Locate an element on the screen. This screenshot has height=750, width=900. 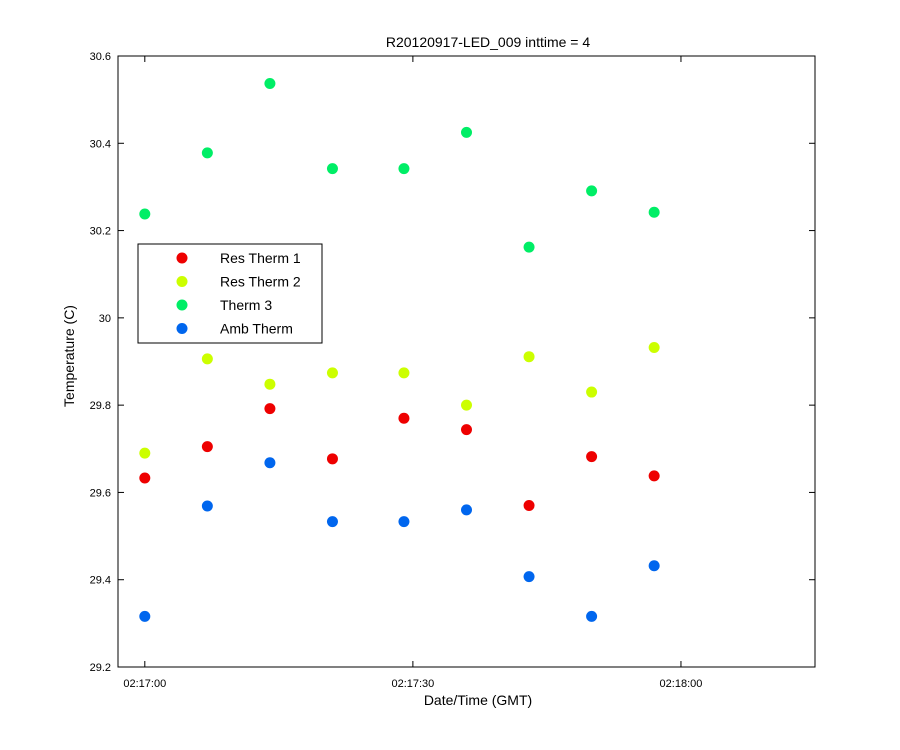
legend-label: Res Therm 1 is located at coordinates (260, 258).